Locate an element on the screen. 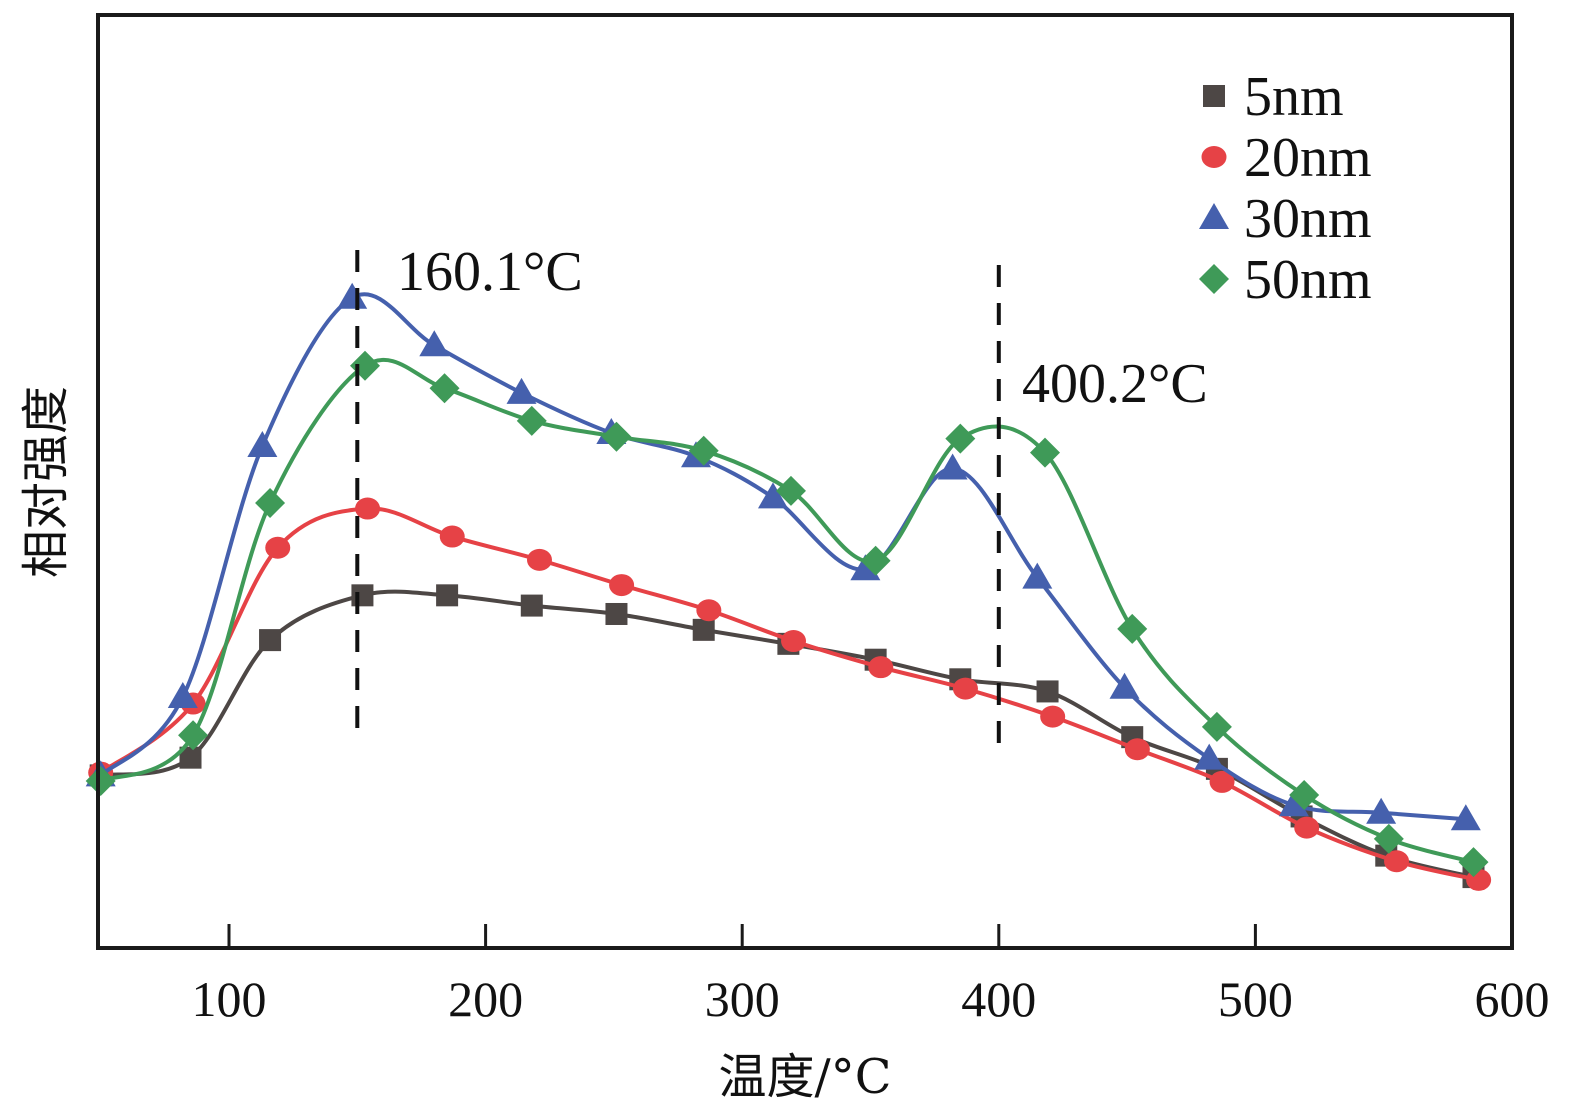 This screenshot has height=1115, width=1572. legend-item: 50nm is located at coordinates (1285, 280).